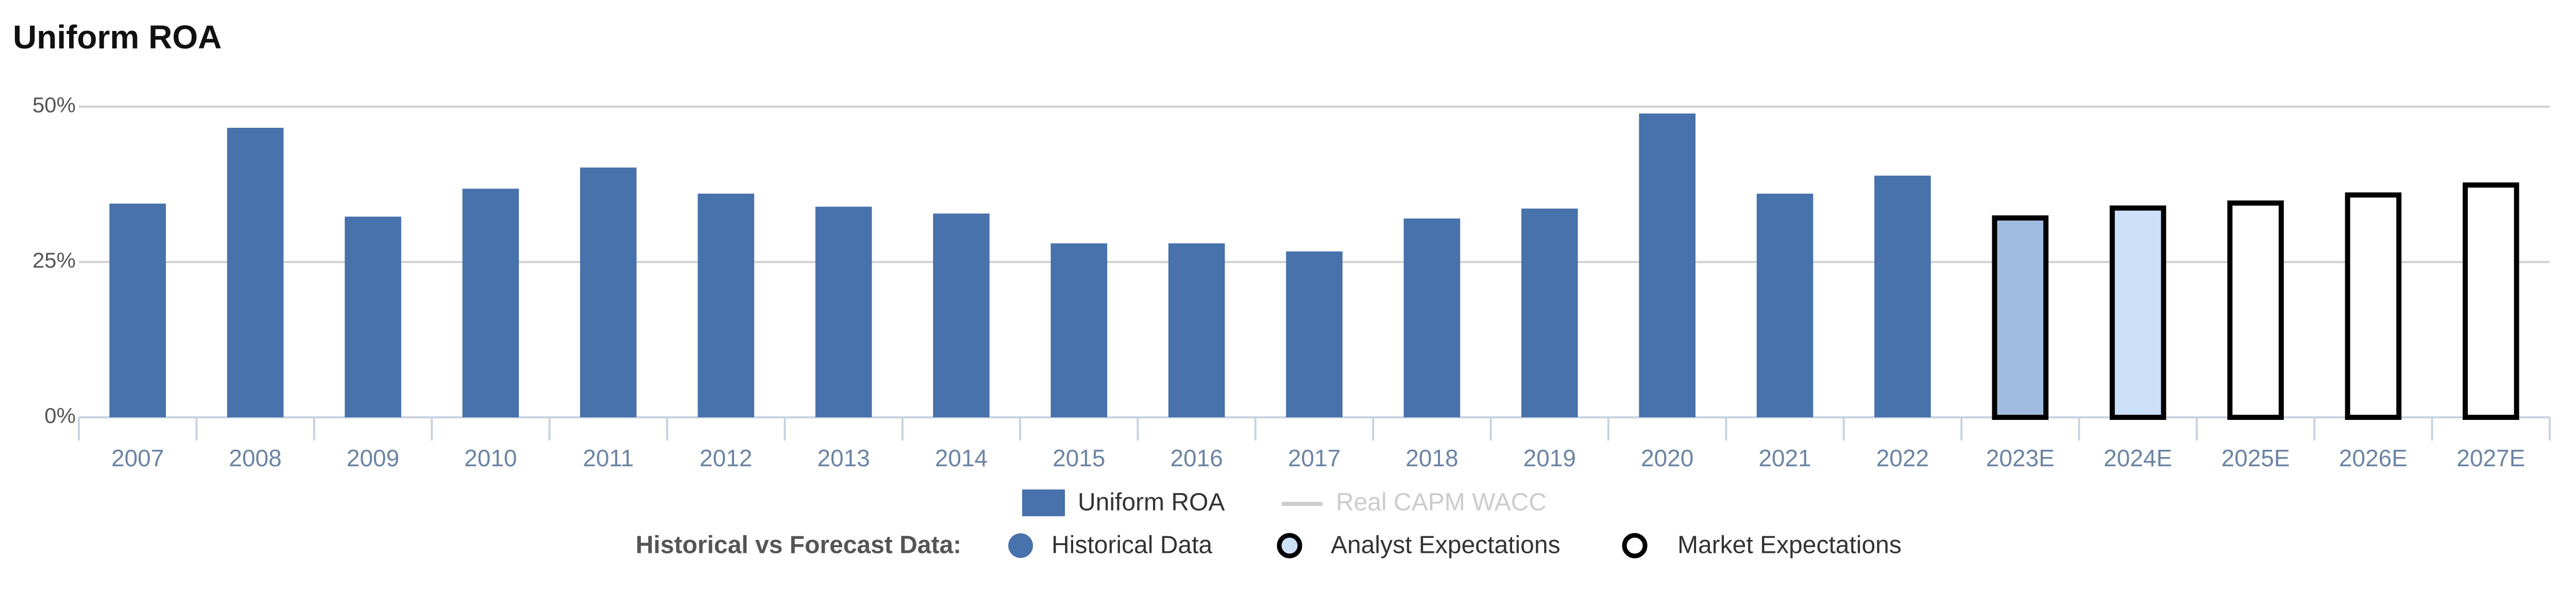  I want to click on x-tick-label: 2014, so click(961, 458).